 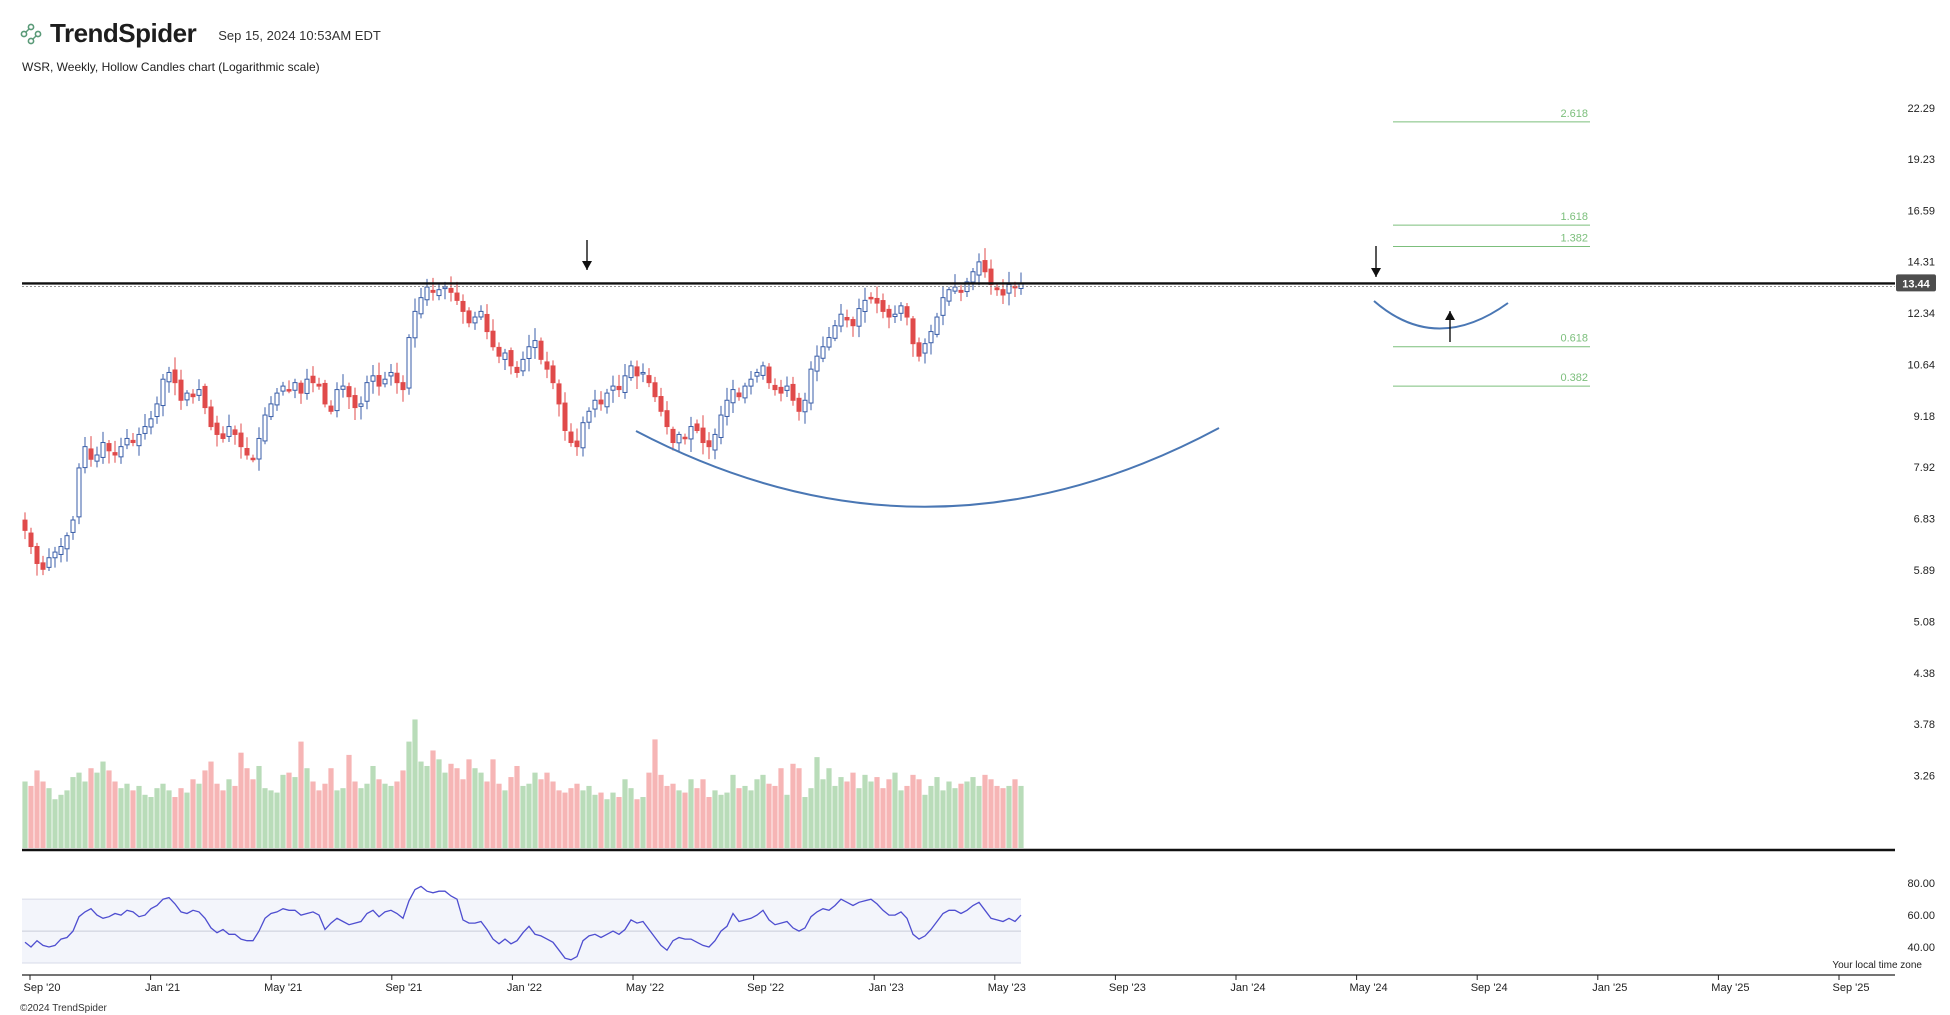 I want to click on fibonacci-levels: 2.618 1.618 1.382 0.618 0.382, so click(x=1491, y=247).